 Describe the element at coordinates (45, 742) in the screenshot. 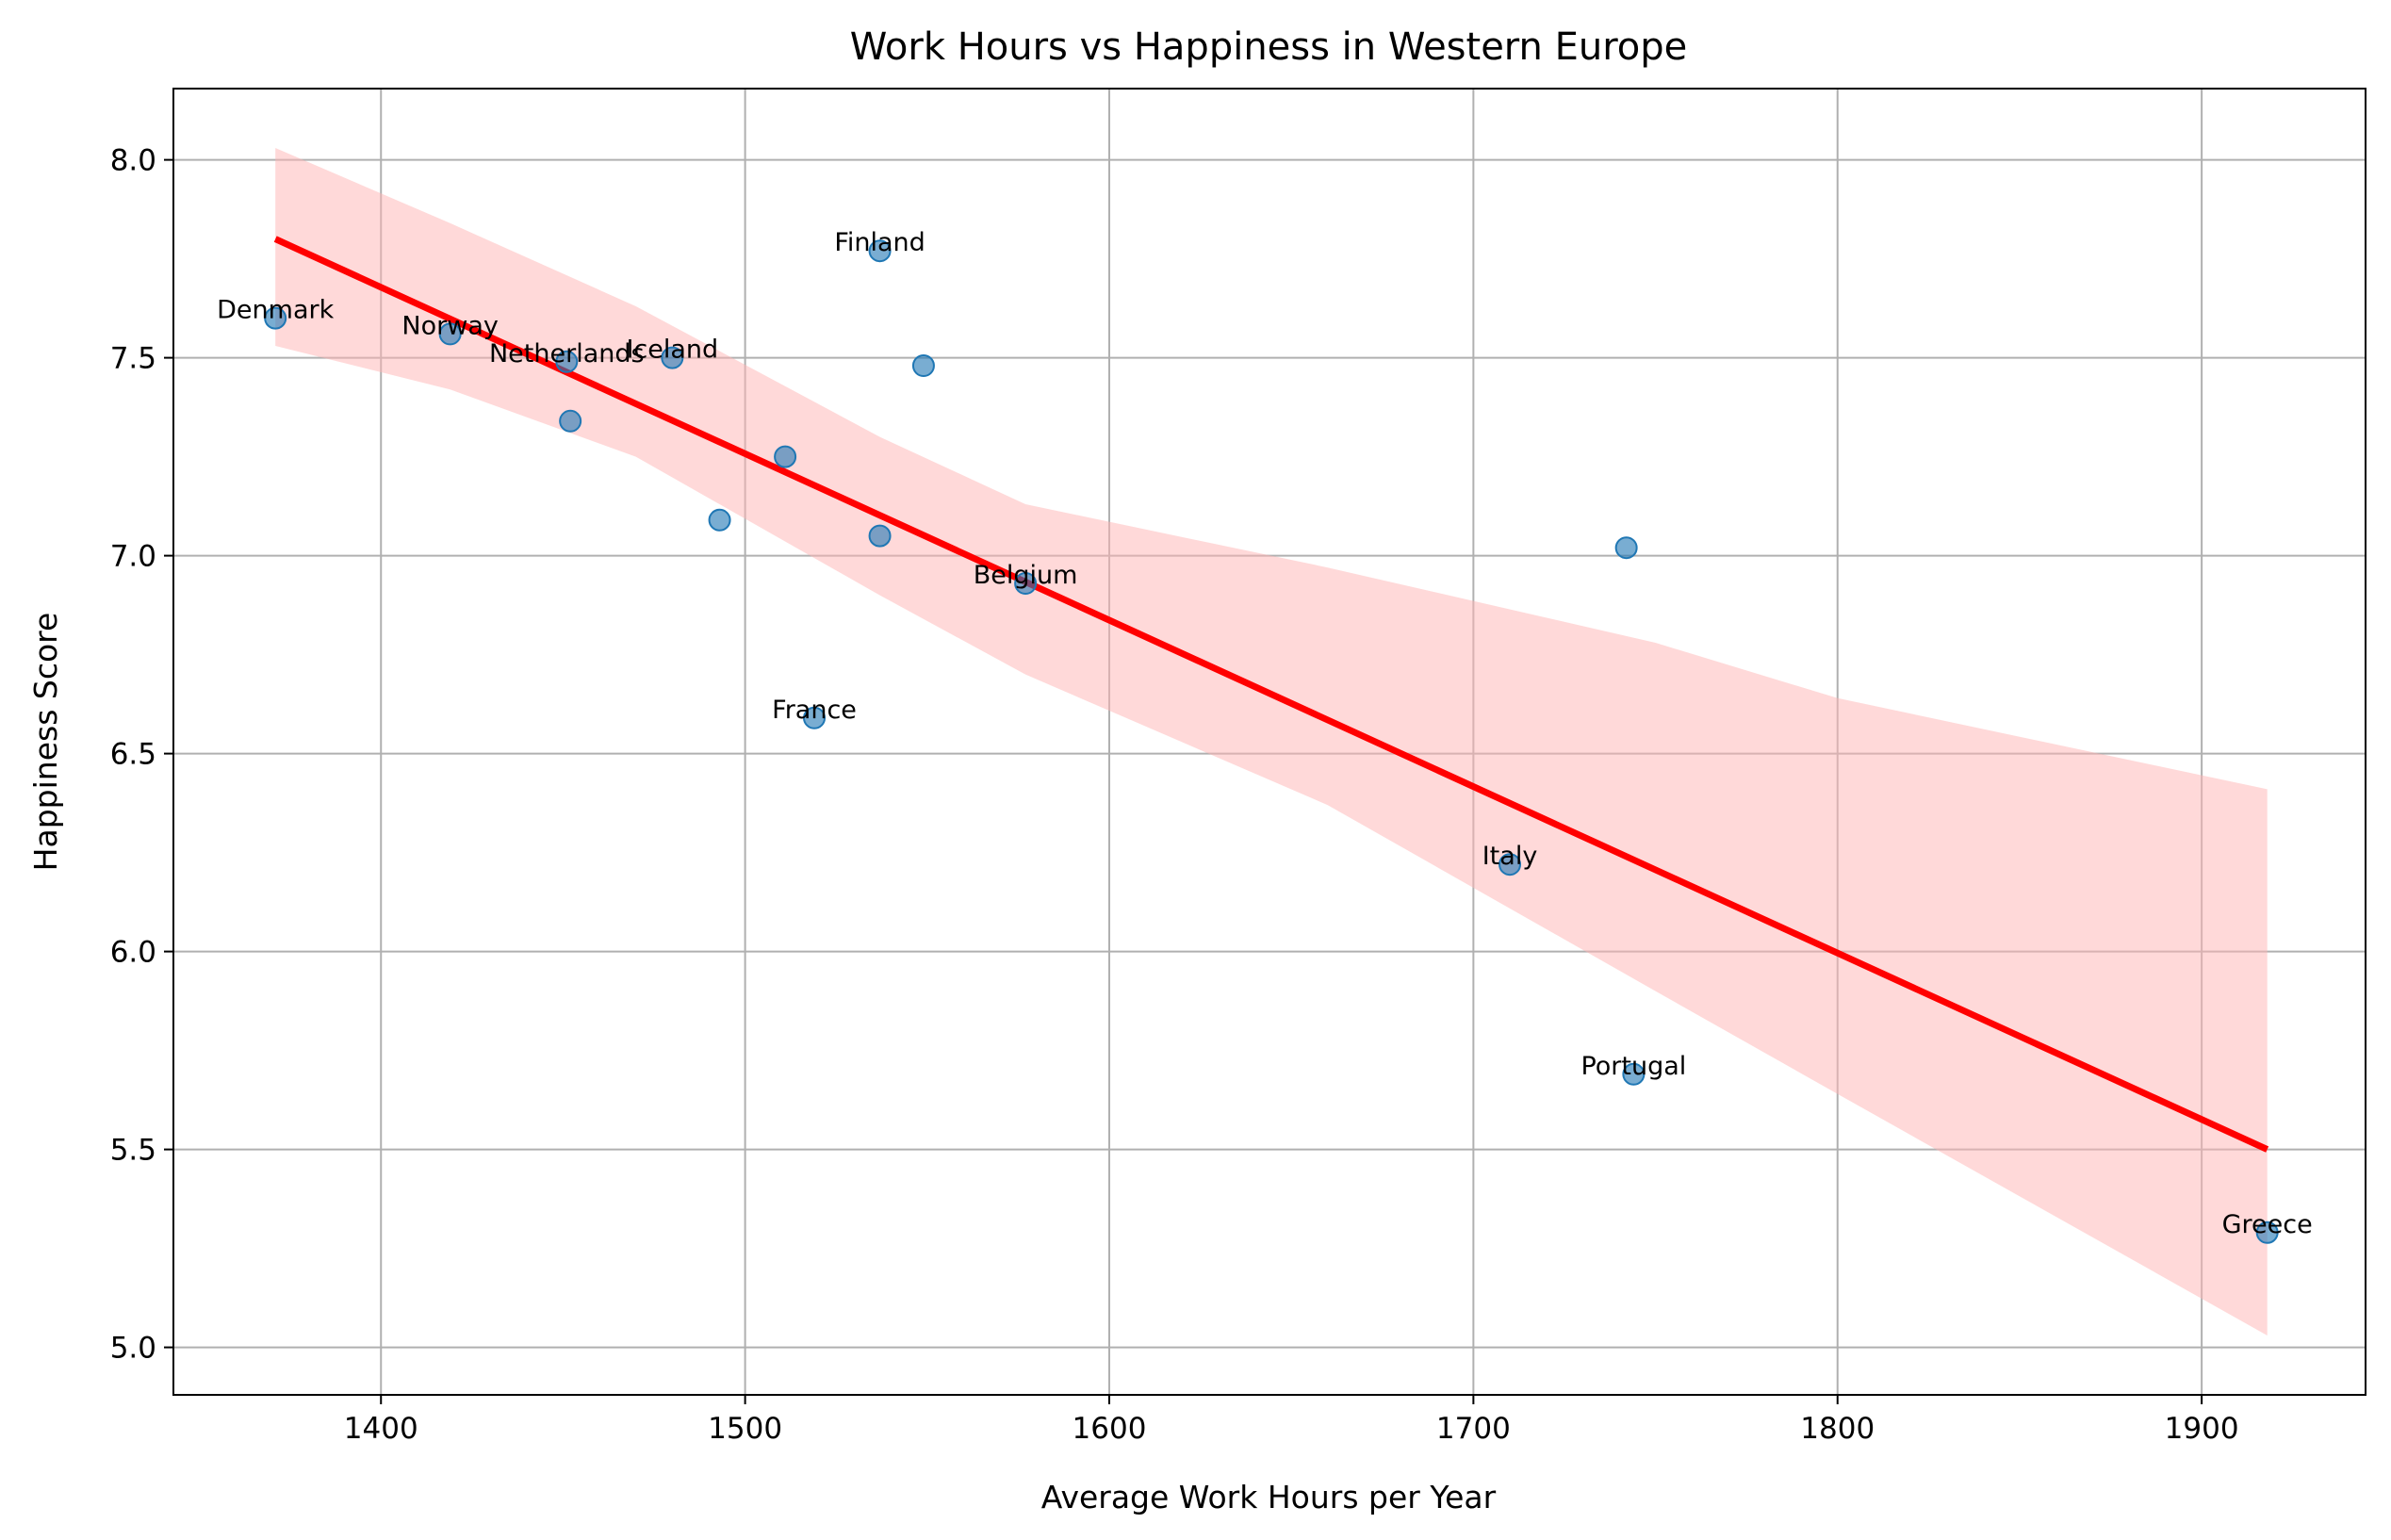

I see `y-axis-label: Happiness Score` at that location.